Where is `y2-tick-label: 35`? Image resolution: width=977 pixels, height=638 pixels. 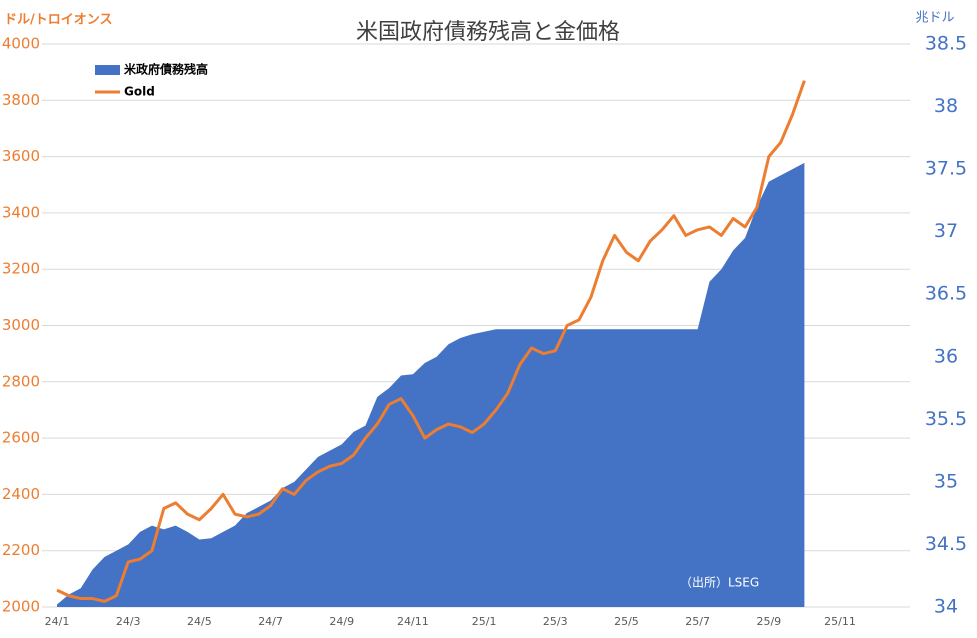
y2-tick-label: 35 is located at coordinates (946, 481).